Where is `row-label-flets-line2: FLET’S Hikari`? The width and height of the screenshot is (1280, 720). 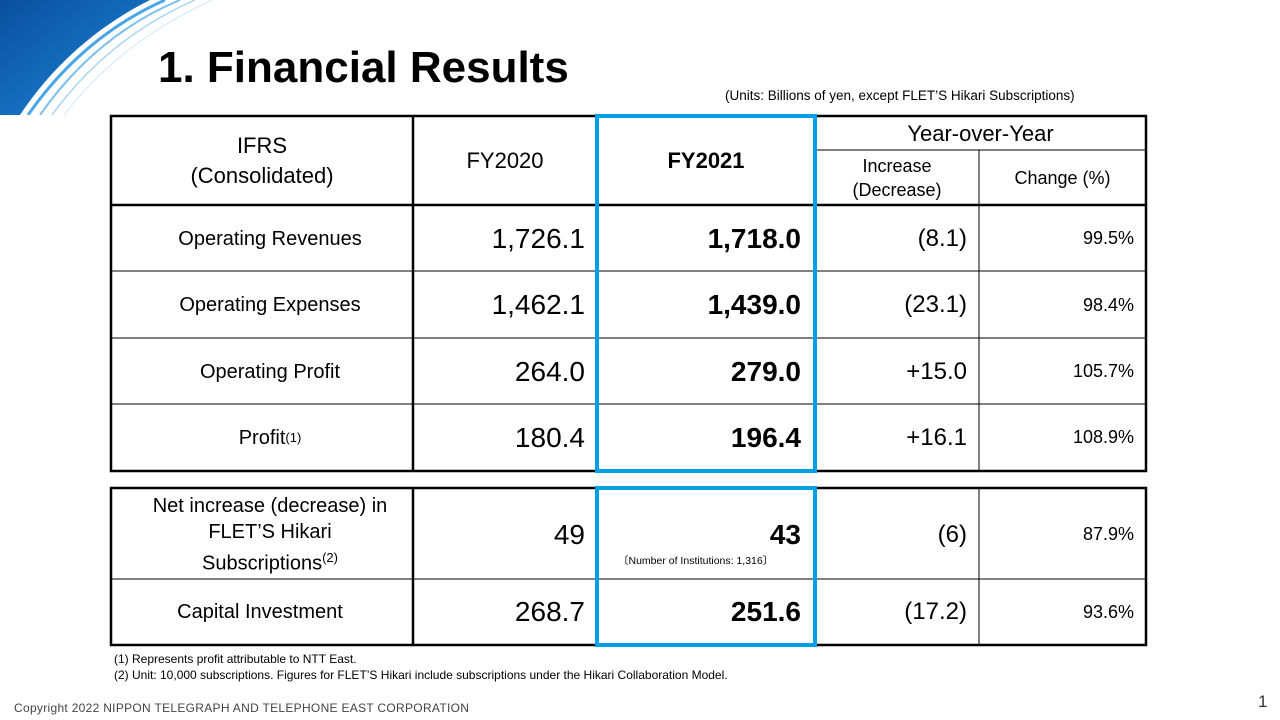
row-label-flets-line2: FLET’S Hikari is located at coordinates (270, 531).